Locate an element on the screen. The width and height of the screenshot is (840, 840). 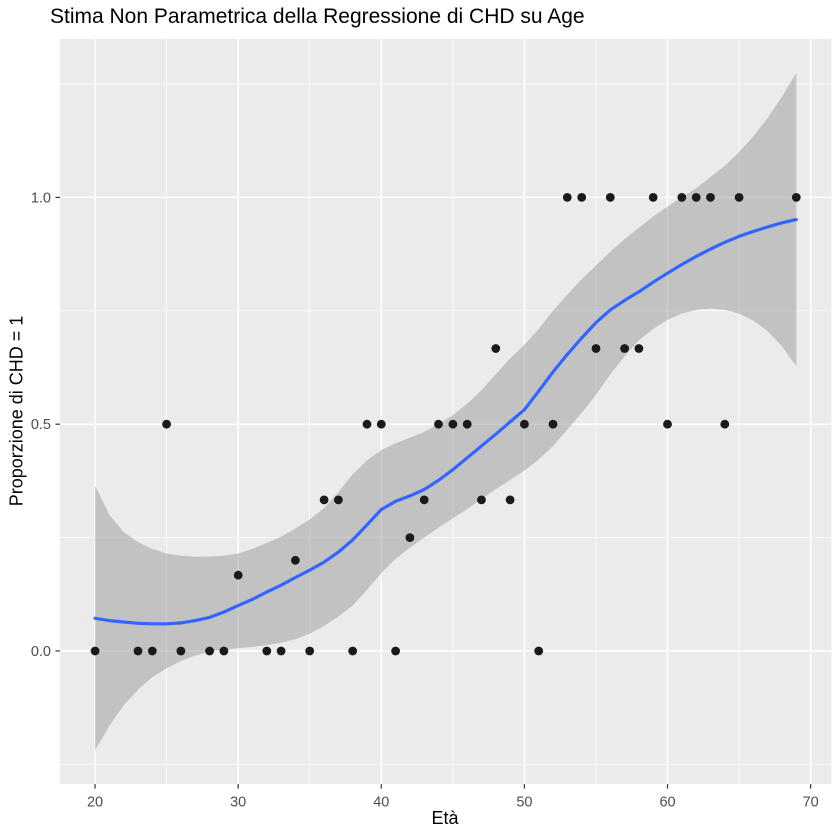
x-tick-labels: 20 30 40 50 60 70 is located at coordinates (453, 803).